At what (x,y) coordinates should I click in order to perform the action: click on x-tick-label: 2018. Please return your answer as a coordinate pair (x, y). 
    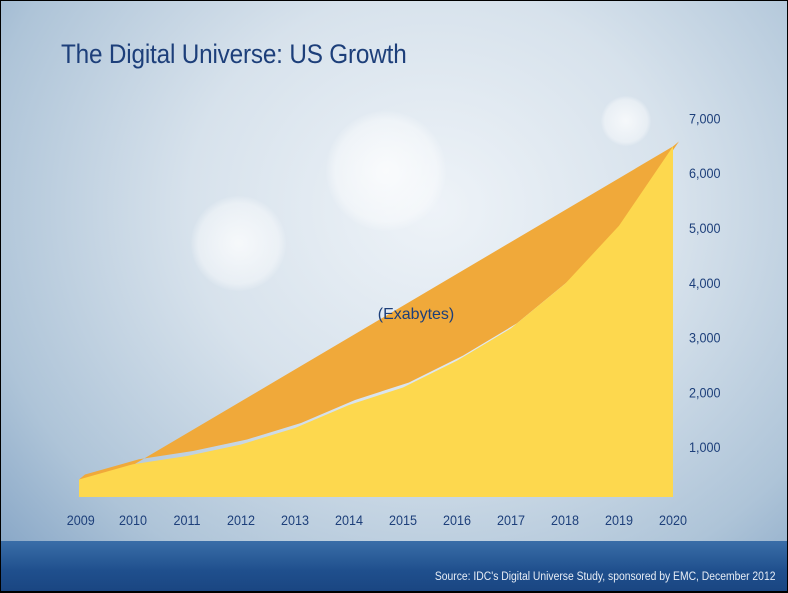
    Looking at the image, I should click on (565, 520).